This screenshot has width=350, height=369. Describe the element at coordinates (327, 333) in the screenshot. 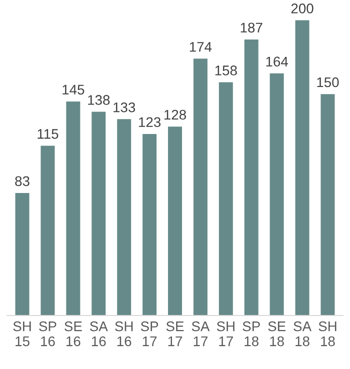

I see `x-tick-label: SH 18` at that location.